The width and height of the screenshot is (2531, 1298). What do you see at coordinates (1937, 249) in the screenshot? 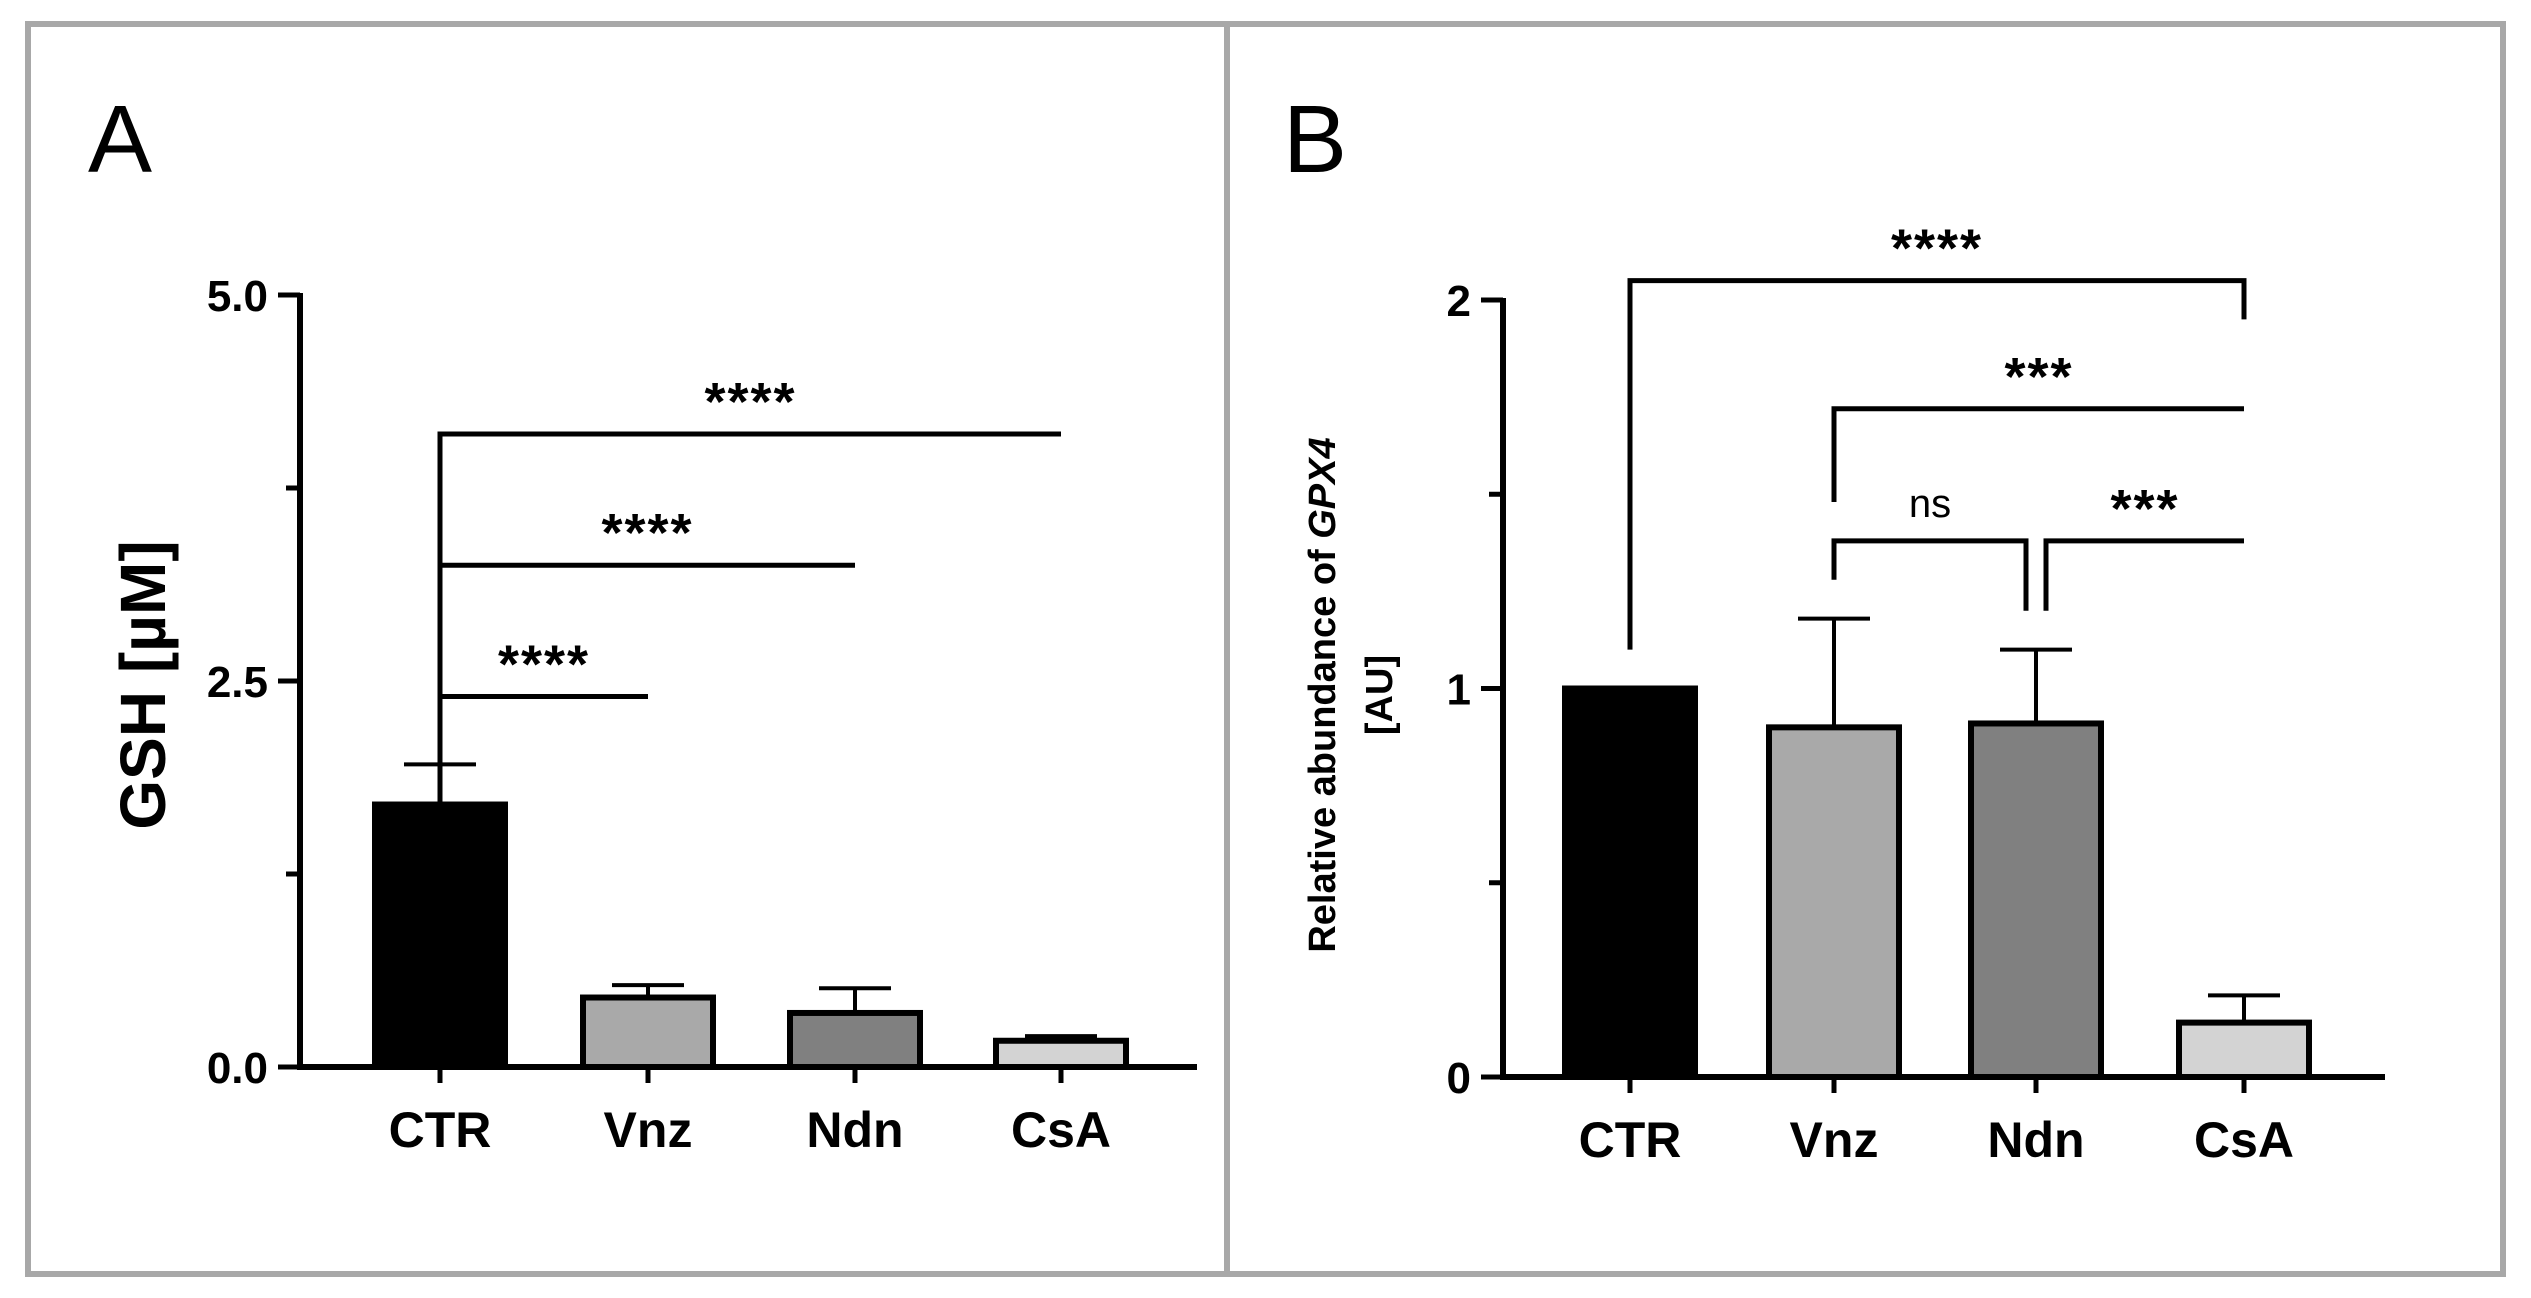
I see `panel-b-significance-label: ****` at bounding box center [1937, 249].